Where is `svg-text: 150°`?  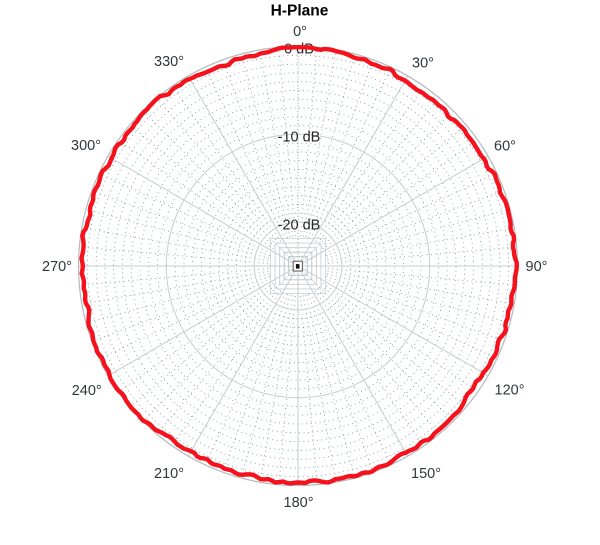 svg-text: 150° is located at coordinates (426, 474).